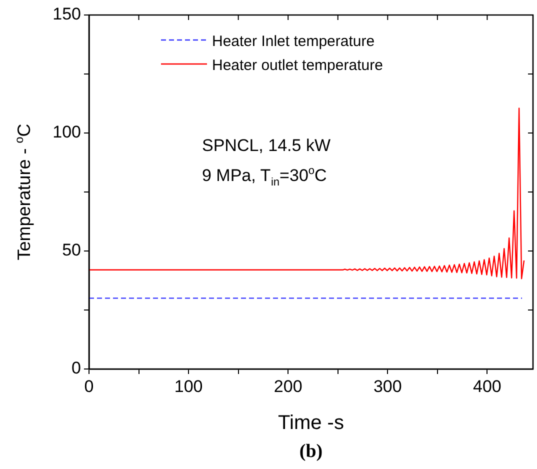 Image resolution: width=537 pixels, height=469 pixels. Describe the element at coordinates (288, 386) in the screenshot. I see `x-tick-label: 200` at that location.